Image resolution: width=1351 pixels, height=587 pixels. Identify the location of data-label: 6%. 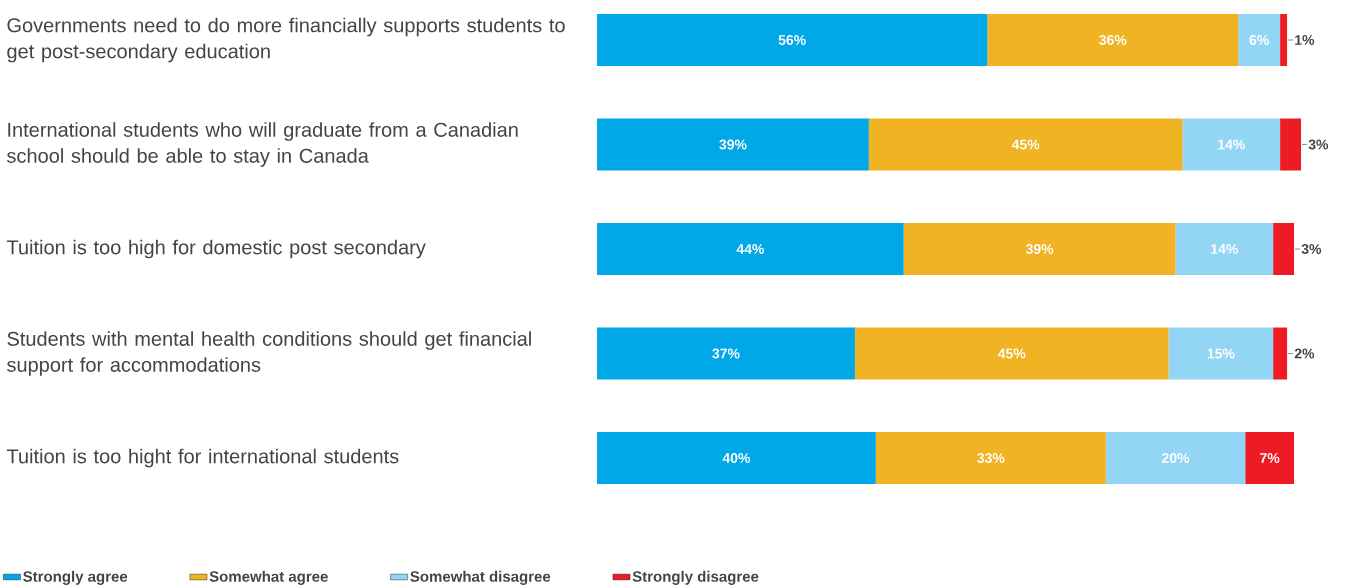
(1259, 40).